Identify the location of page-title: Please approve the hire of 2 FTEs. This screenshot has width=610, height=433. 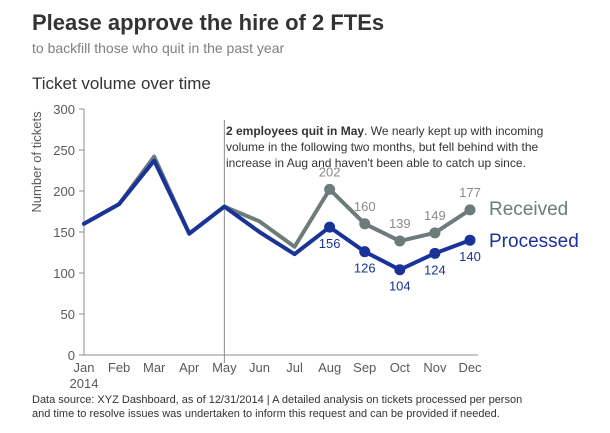
(208, 22).